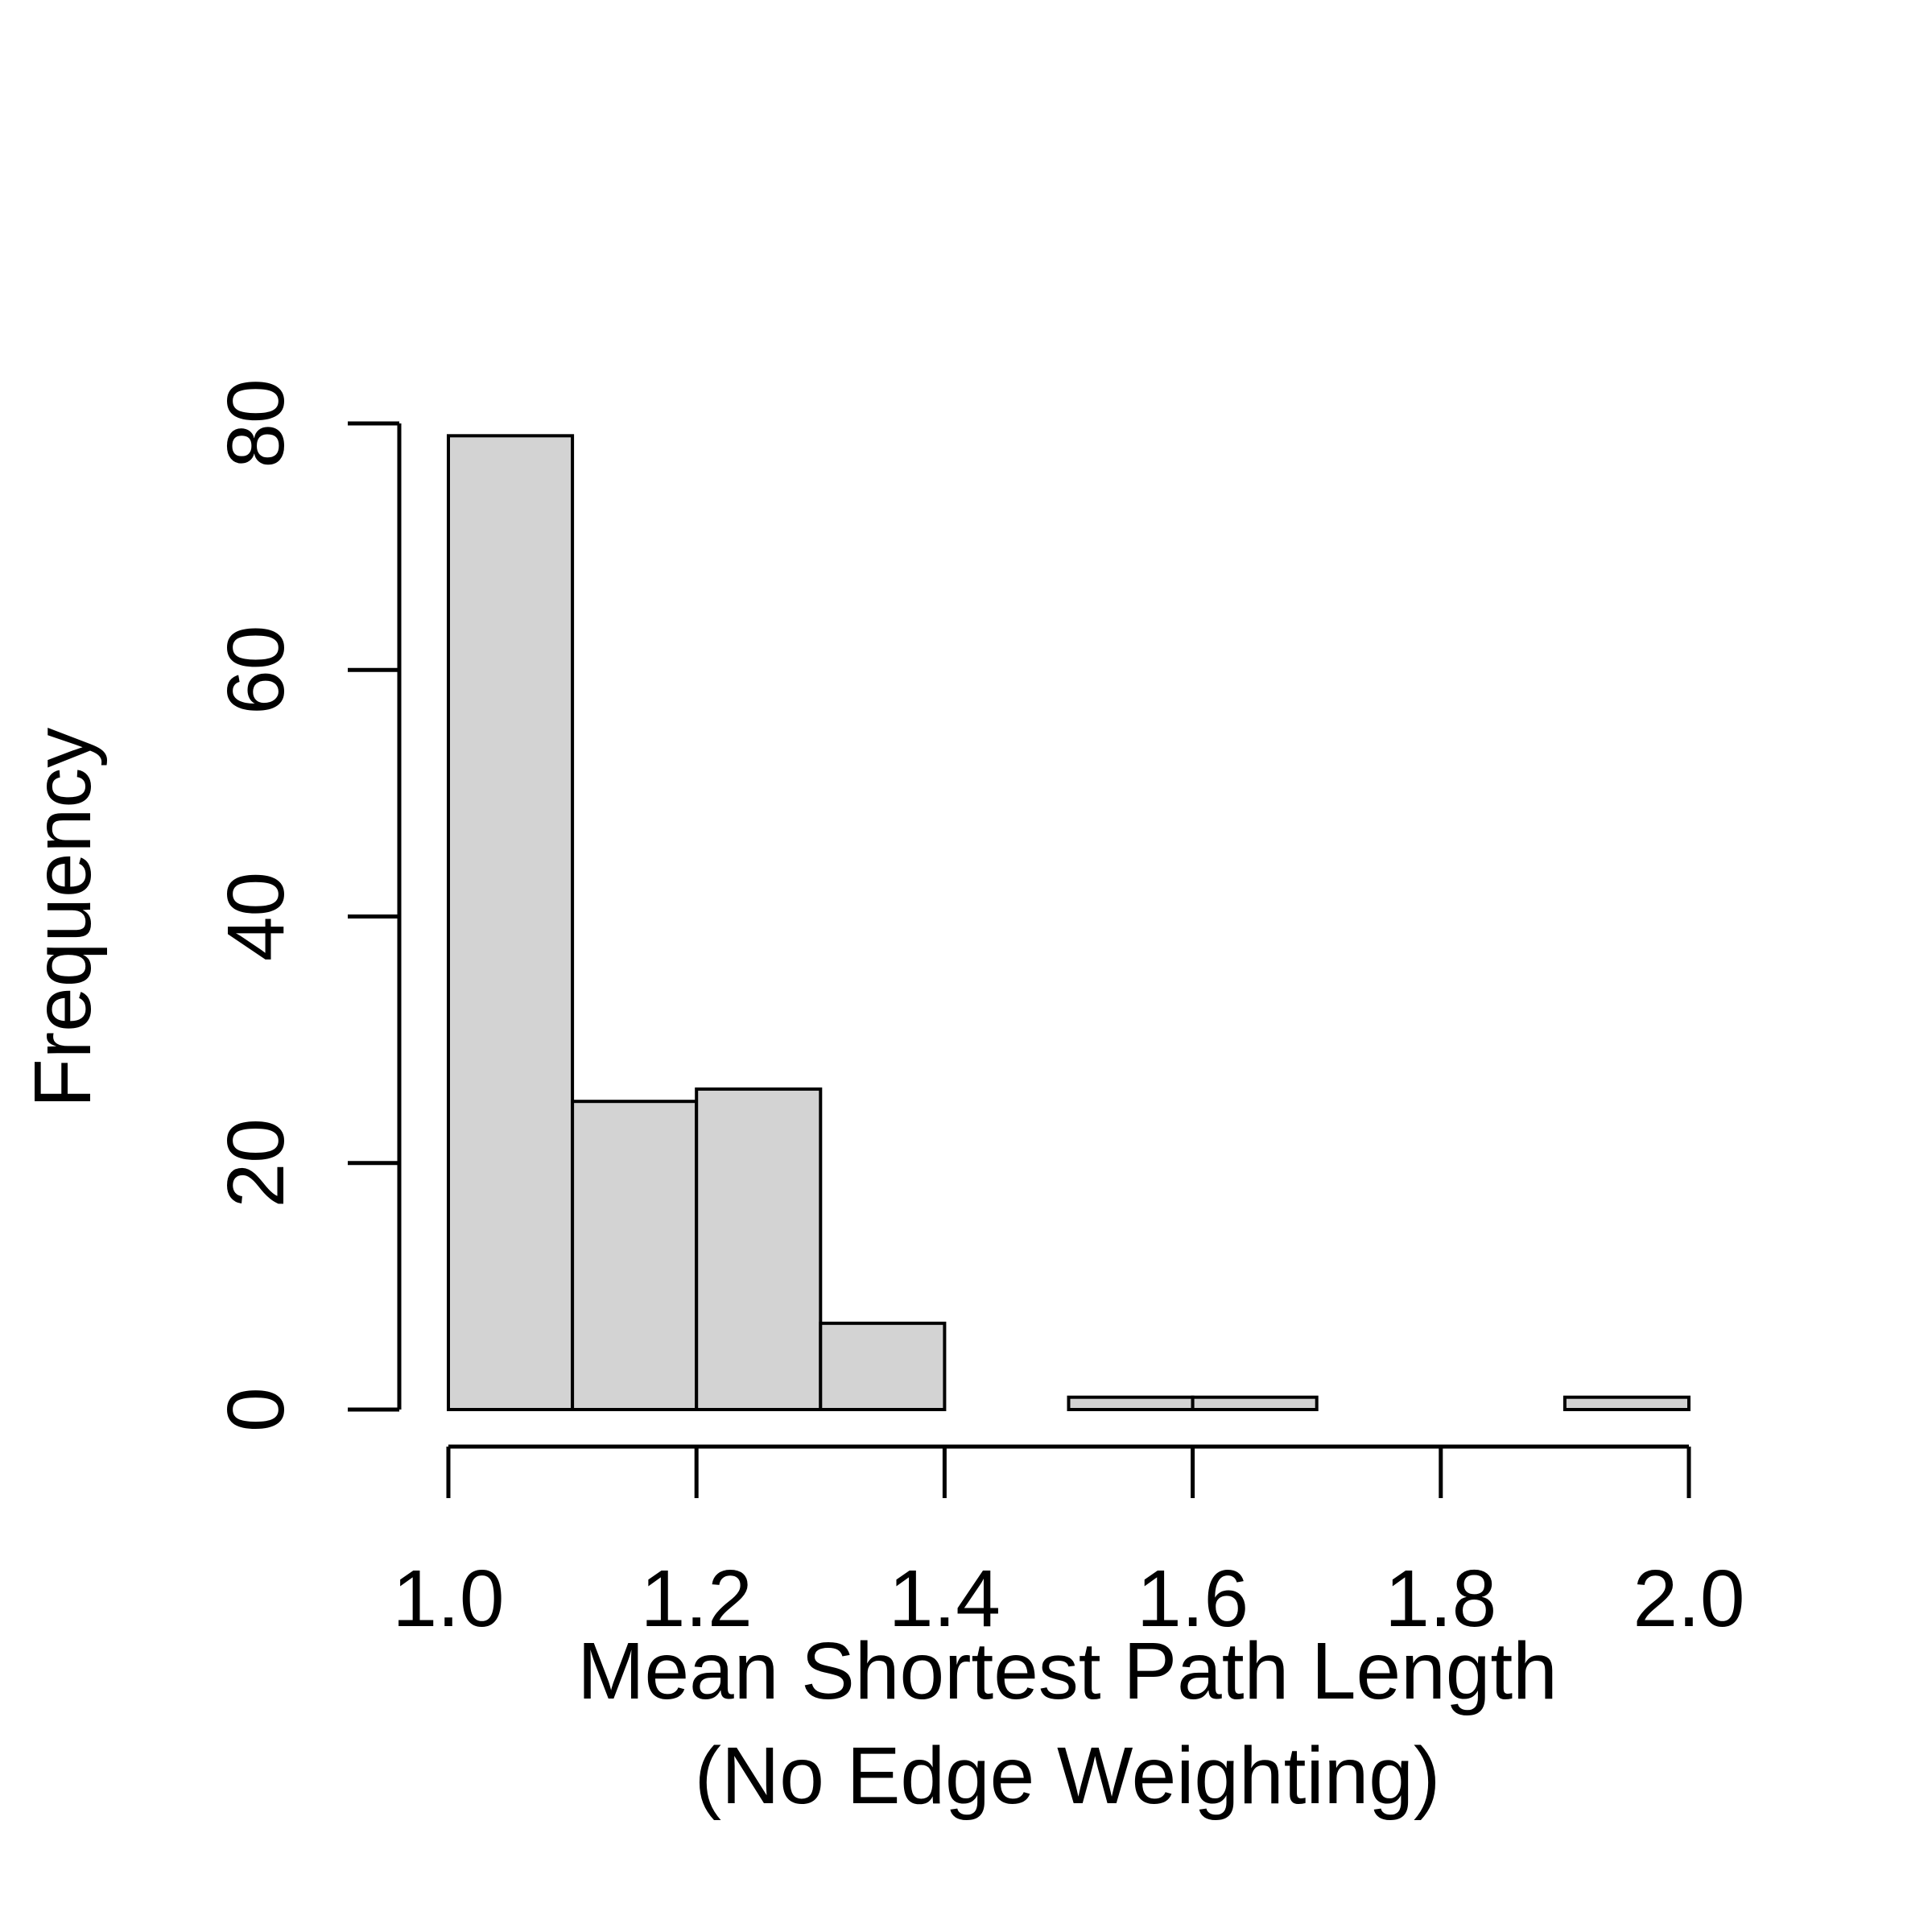  What do you see at coordinates (1067, 1776) in the screenshot?
I see `x-axis-title-line-2: (No Edge Weighting)` at bounding box center [1067, 1776].